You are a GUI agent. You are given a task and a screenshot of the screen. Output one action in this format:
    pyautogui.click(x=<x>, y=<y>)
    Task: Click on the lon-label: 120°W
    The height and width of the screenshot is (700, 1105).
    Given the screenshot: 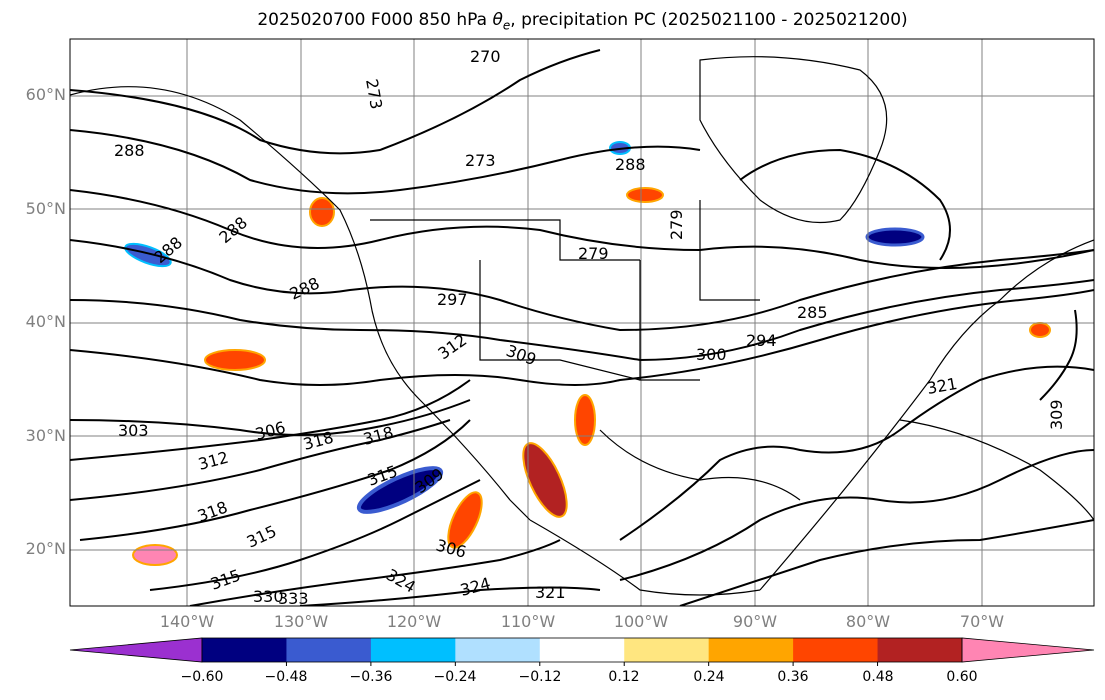 What is the action you would take?
    pyautogui.click(x=414, y=621)
    